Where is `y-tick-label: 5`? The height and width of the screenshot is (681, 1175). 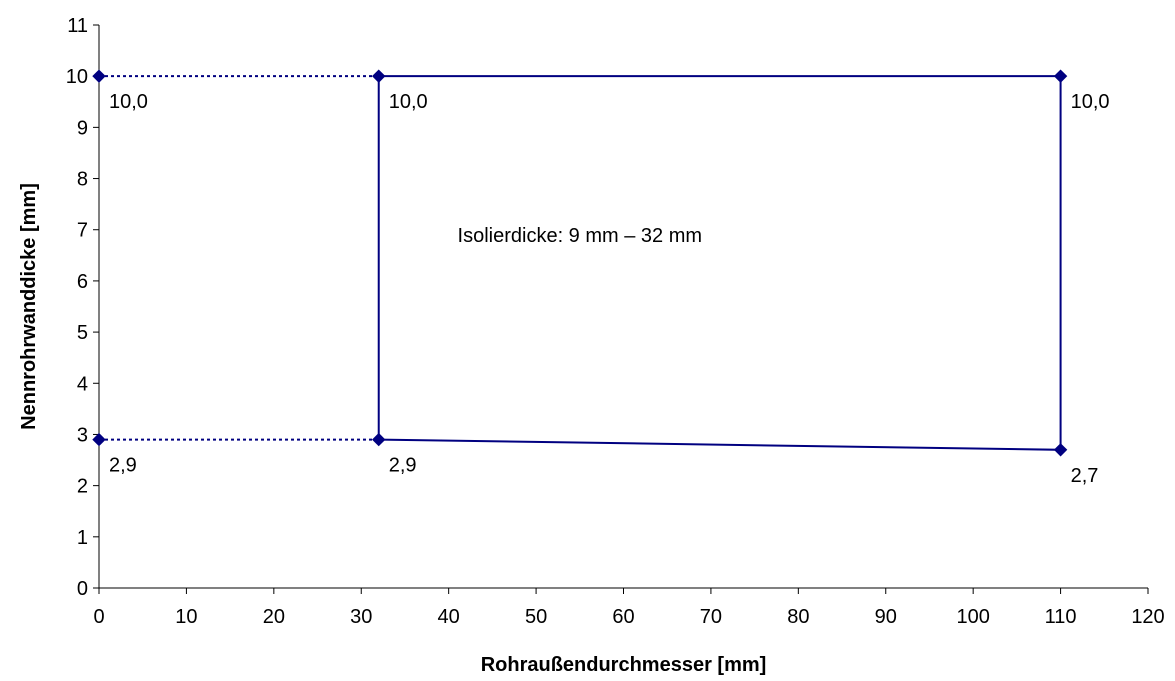
y-tick-label: 5 is located at coordinates (82, 333).